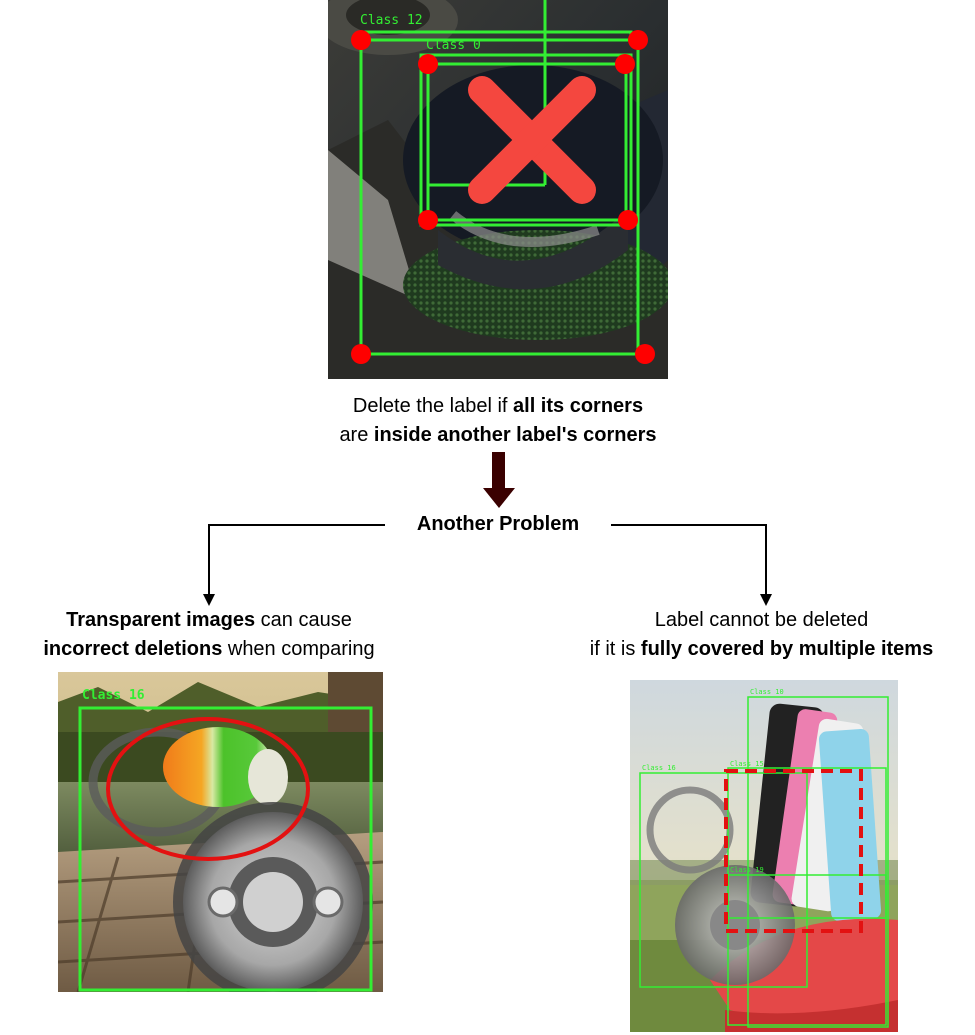 The image size is (975, 1035). I want to click on corner-dots, so click(503, 197).